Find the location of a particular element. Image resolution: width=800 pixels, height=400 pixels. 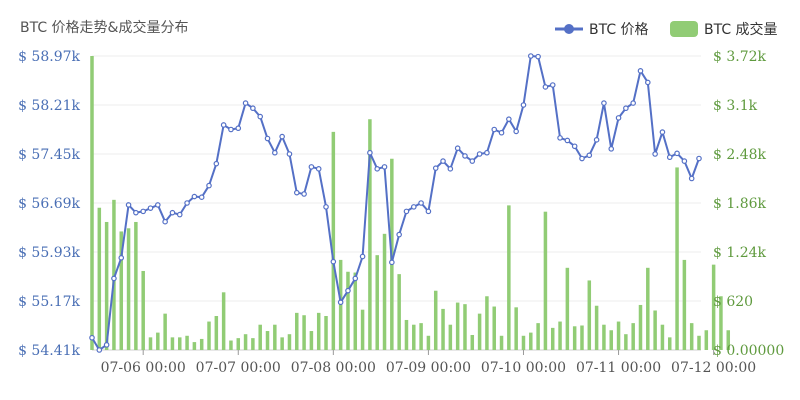

y-left-tick-label: $ 56.69k is located at coordinates (49, 204).